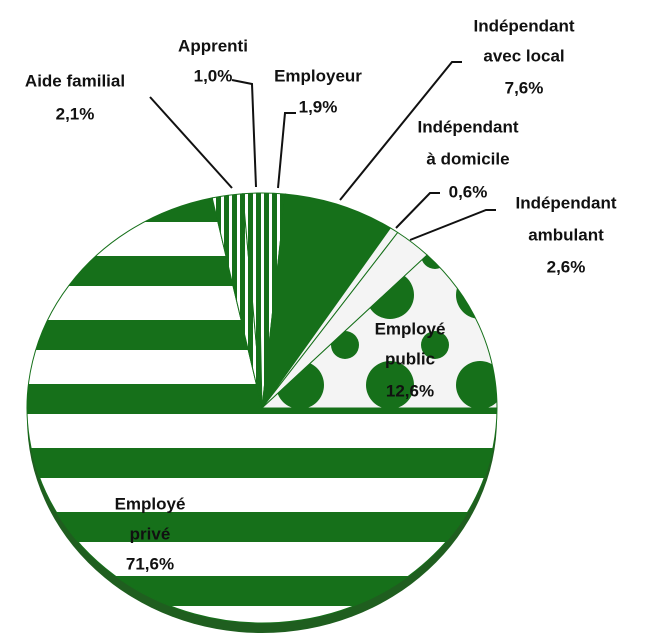 This screenshot has height=644, width=645. I want to click on category-label: Employeur, so click(318, 75).